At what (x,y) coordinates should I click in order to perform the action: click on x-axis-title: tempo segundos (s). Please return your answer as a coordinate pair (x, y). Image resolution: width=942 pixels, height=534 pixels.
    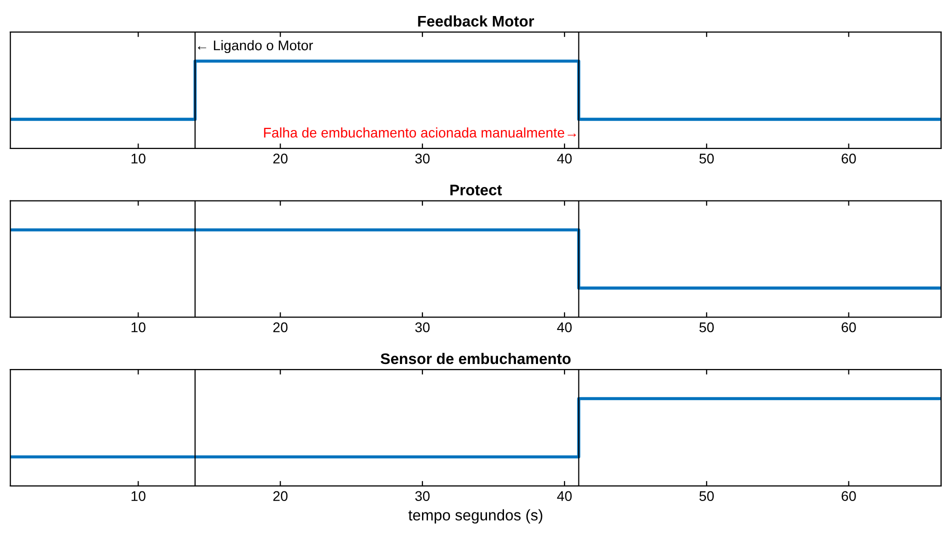
    Looking at the image, I should click on (475, 516).